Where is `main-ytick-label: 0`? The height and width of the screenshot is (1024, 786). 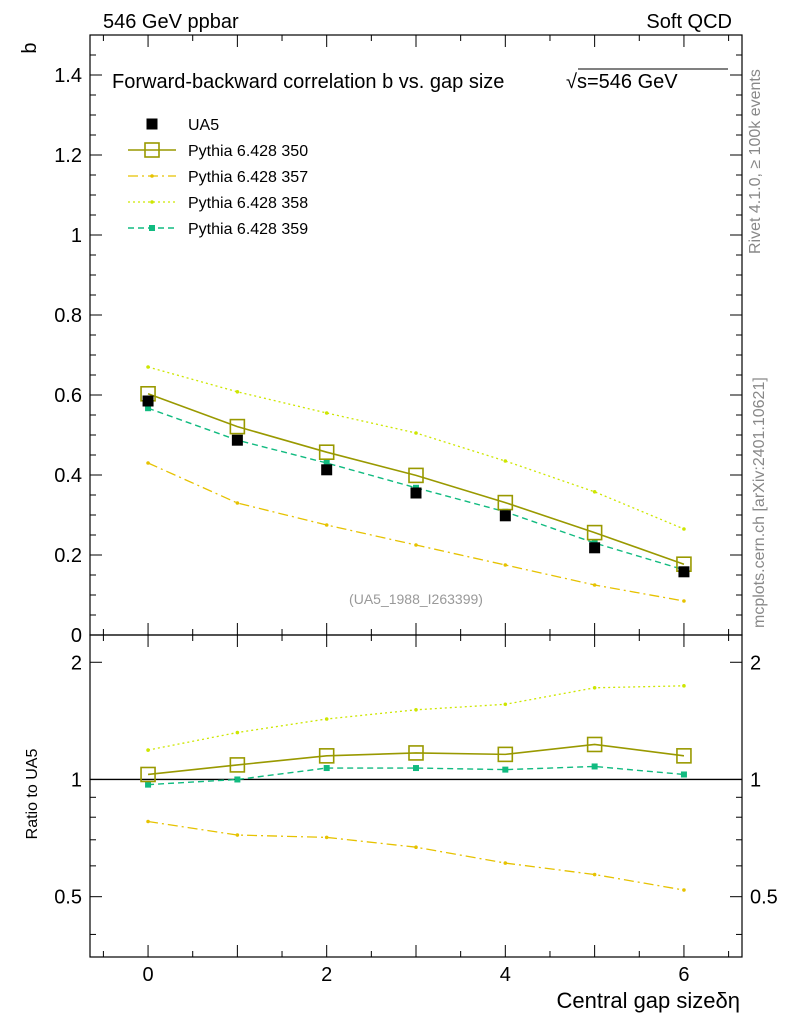
main-ytick-label: 0 is located at coordinates (76, 636).